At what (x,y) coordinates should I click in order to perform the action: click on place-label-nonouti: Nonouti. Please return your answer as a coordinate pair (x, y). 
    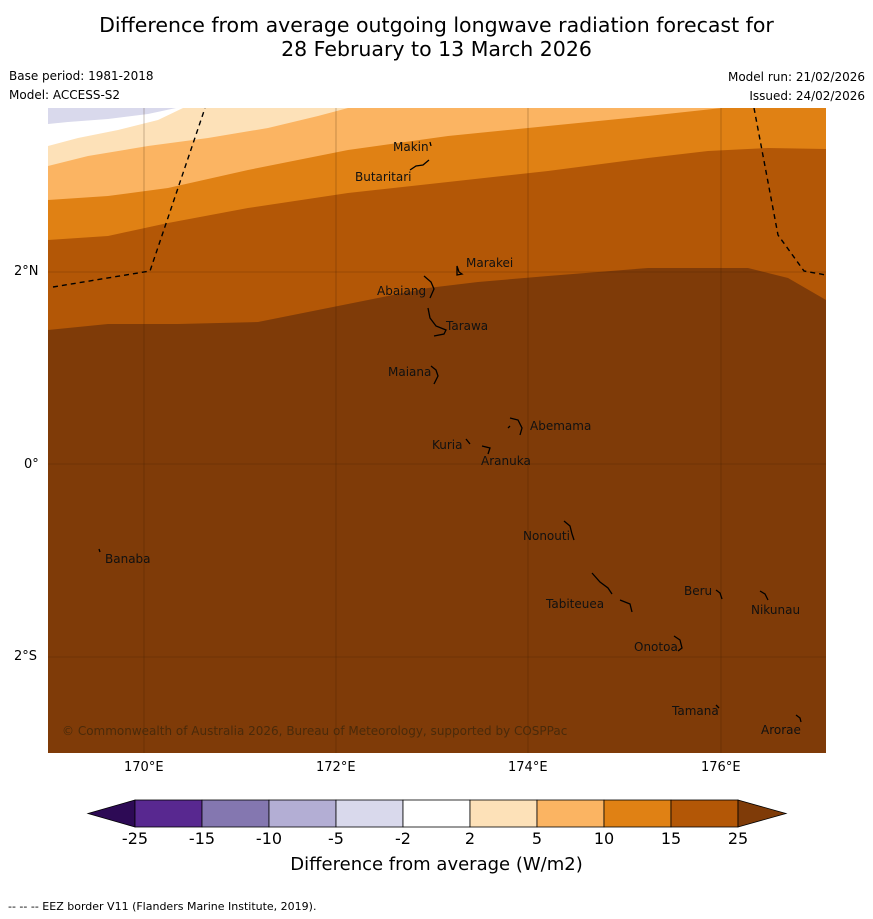
    Looking at the image, I should click on (546, 536).